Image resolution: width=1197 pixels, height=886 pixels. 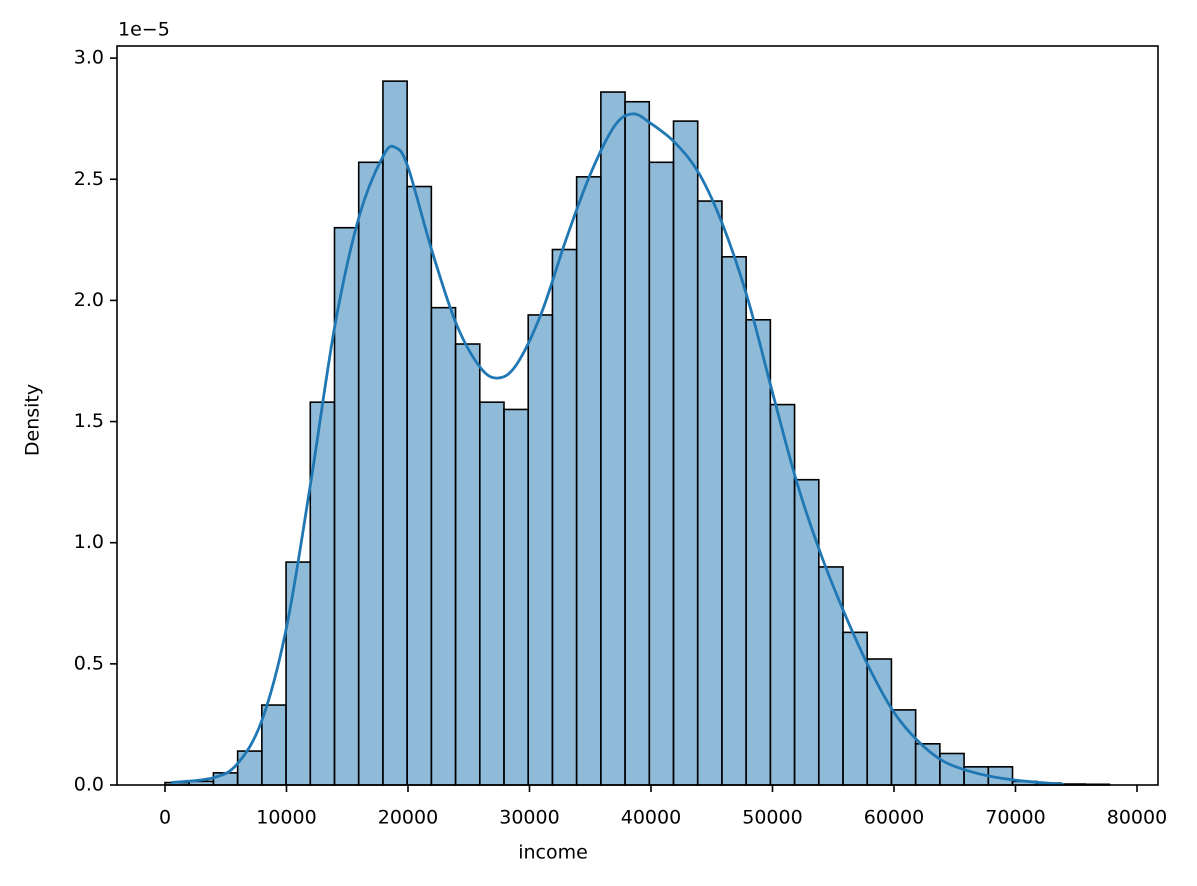 What do you see at coordinates (894, 818) in the screenshot?
I see `x-tick-label: 60000` at bounding box center [894, 818].